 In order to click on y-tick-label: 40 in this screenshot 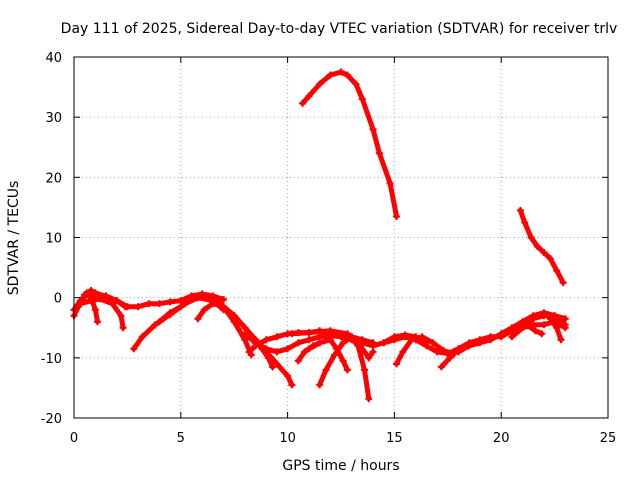, I will do `click(53, 58)`.